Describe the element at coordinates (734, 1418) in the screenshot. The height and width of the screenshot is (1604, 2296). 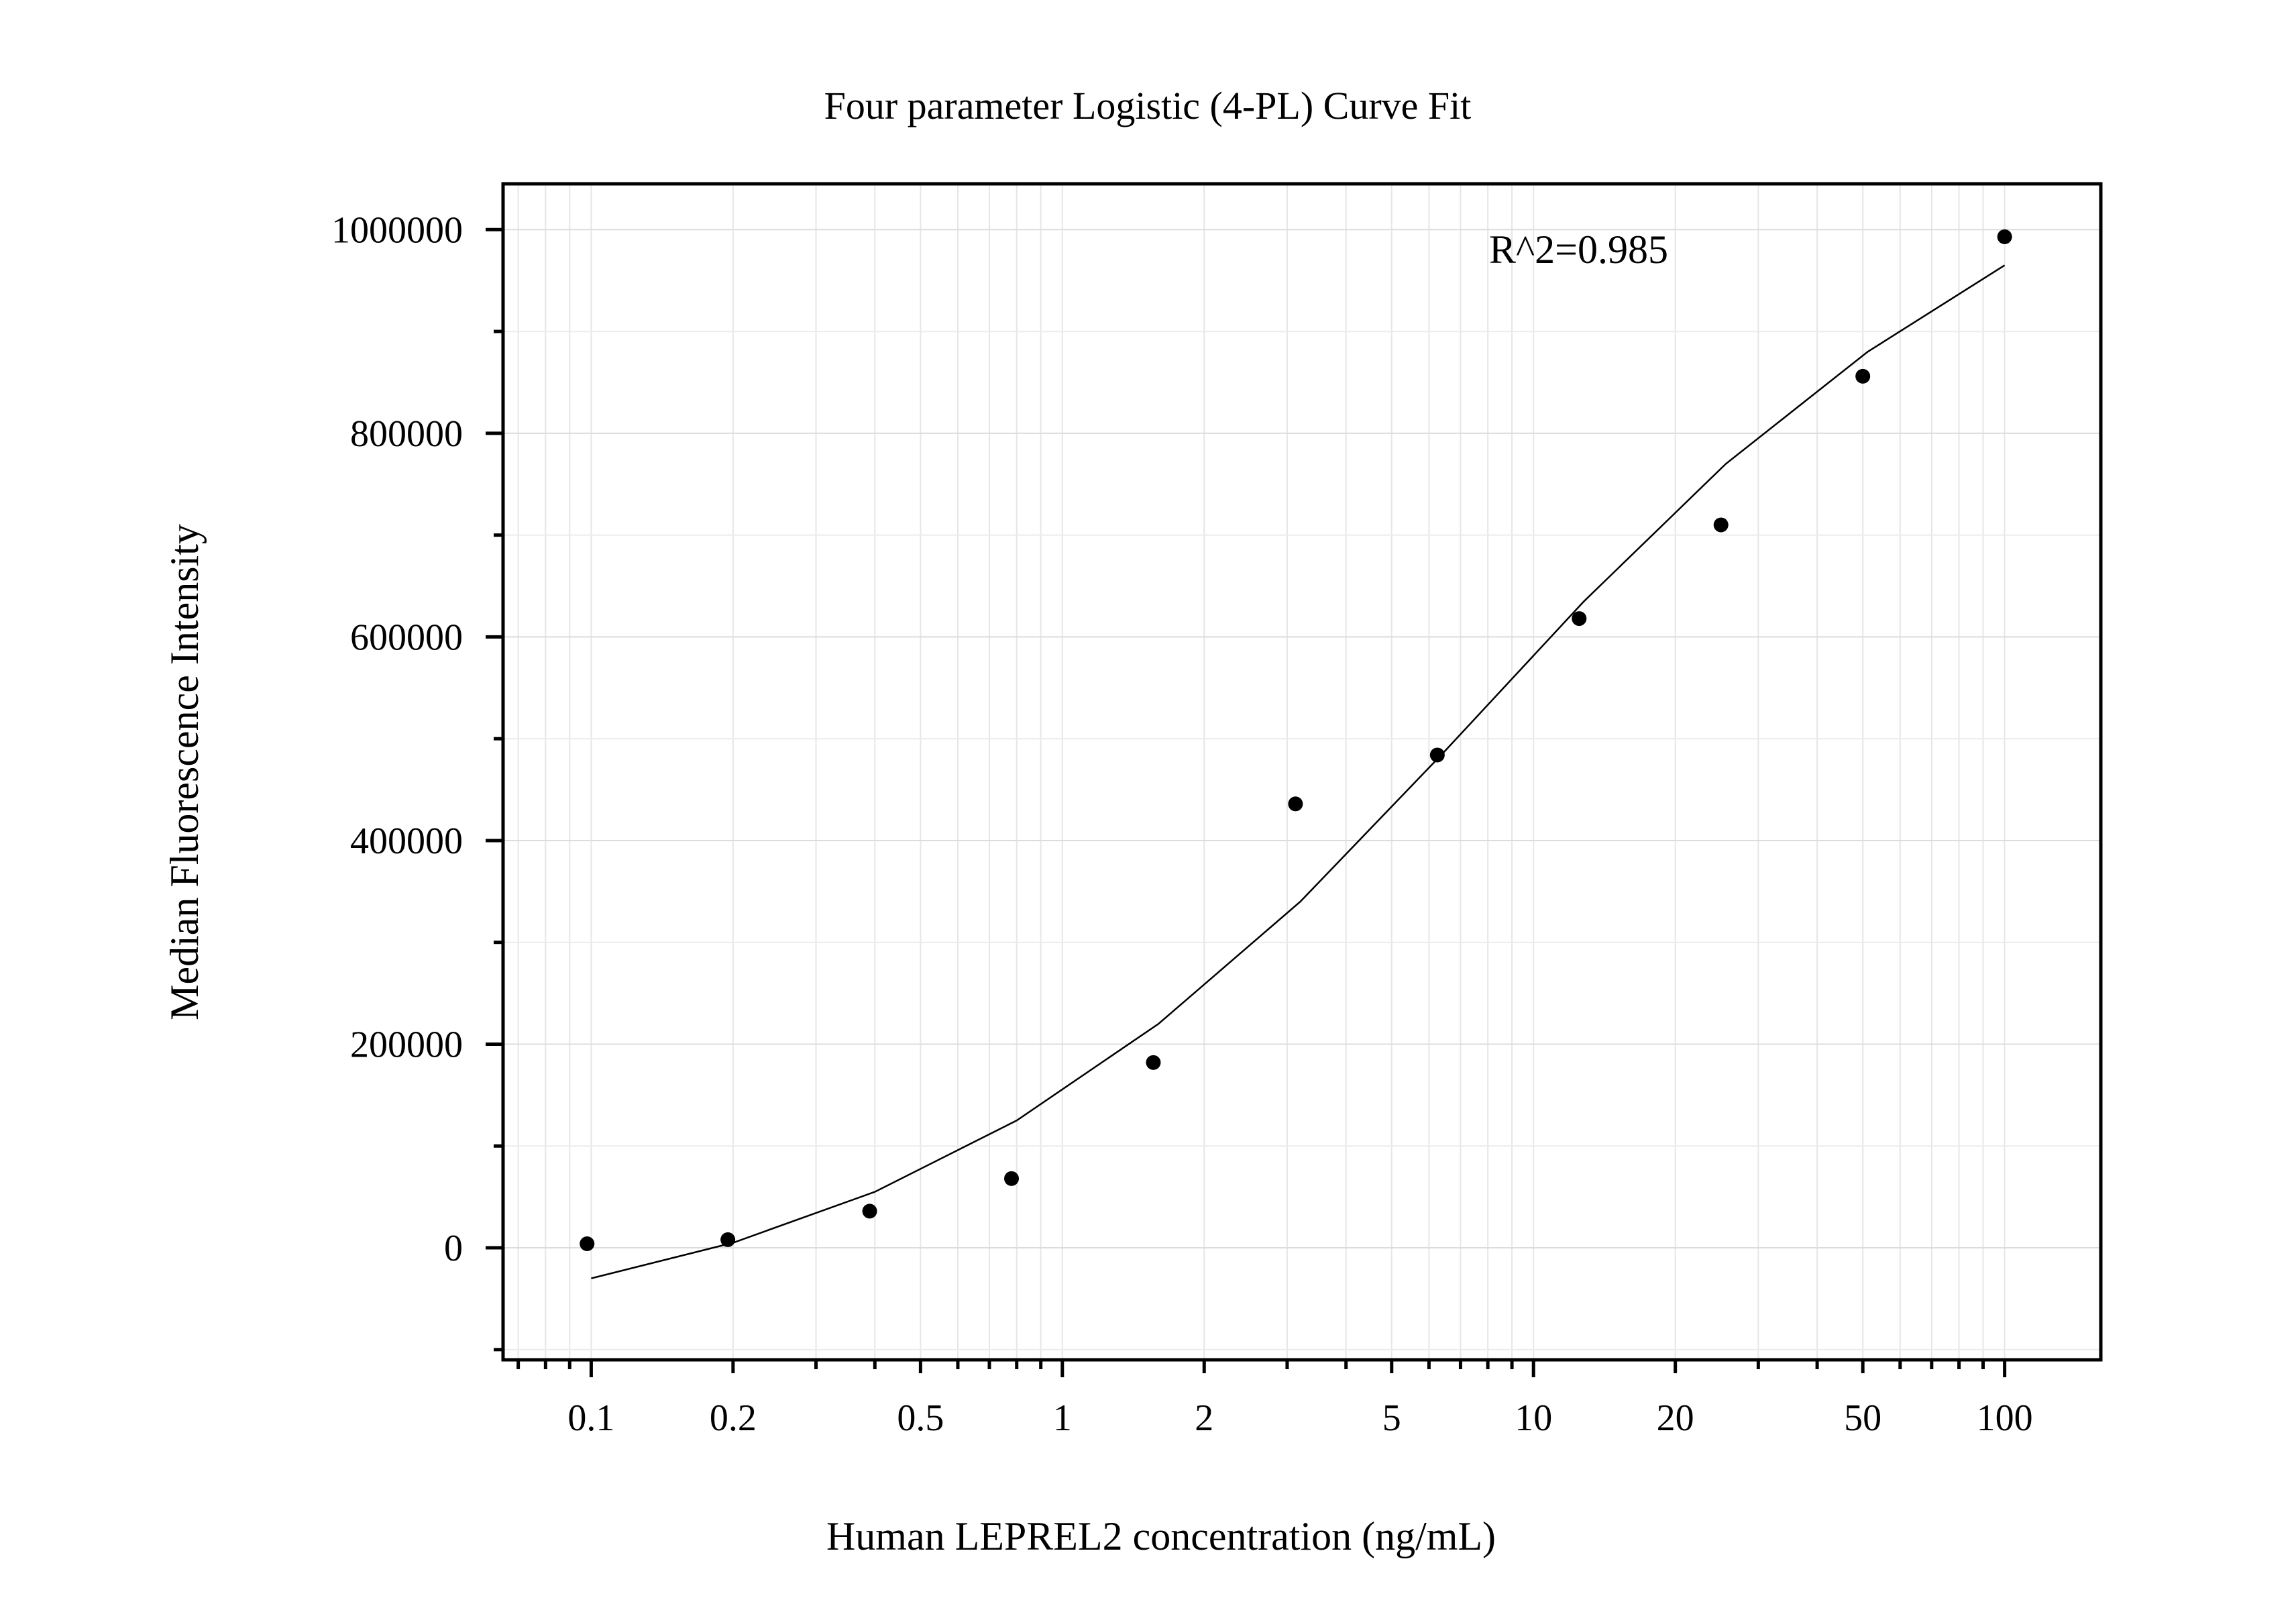
I see `x-tick-label: 0.2` at that location.